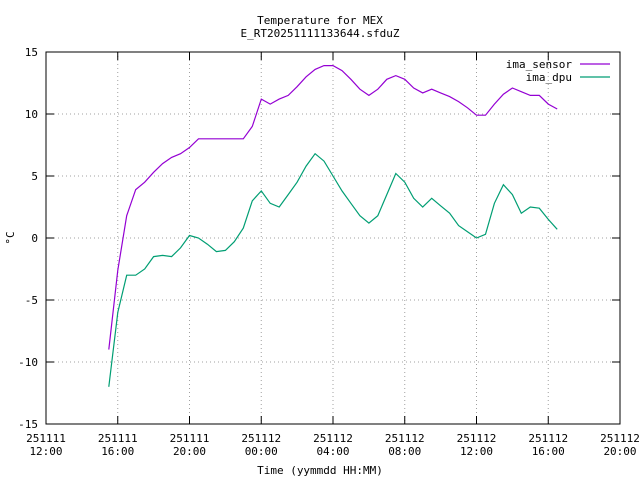 The image size is (640, 484). I want to click on y-tick-label: -10, so click(28, 362).